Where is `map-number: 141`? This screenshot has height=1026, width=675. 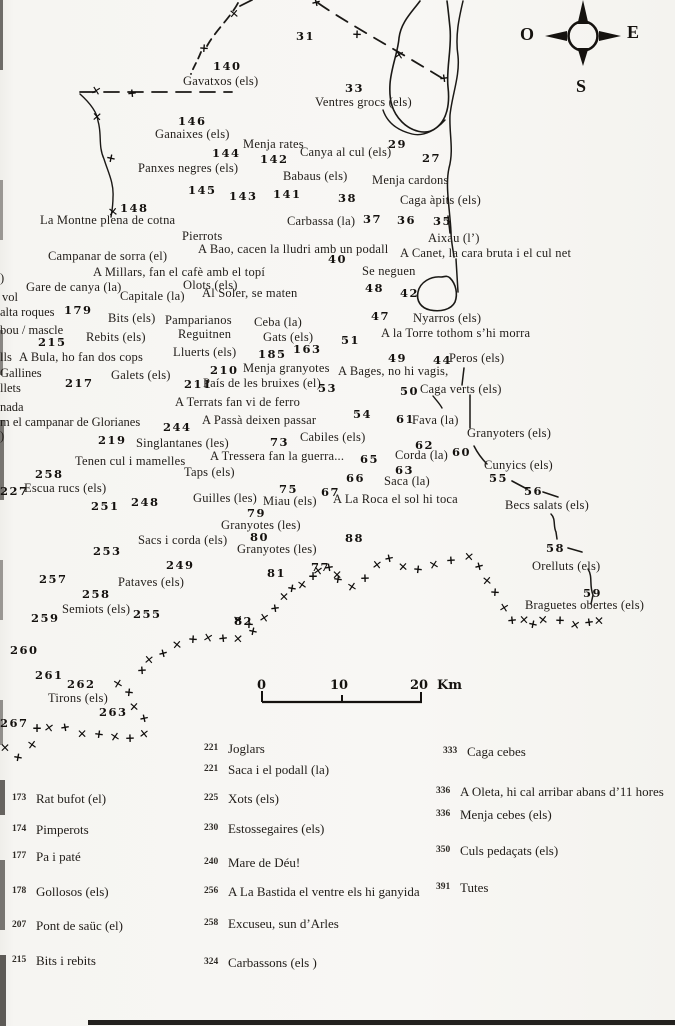 map-number: 141 is located at coordinates (287, 194).